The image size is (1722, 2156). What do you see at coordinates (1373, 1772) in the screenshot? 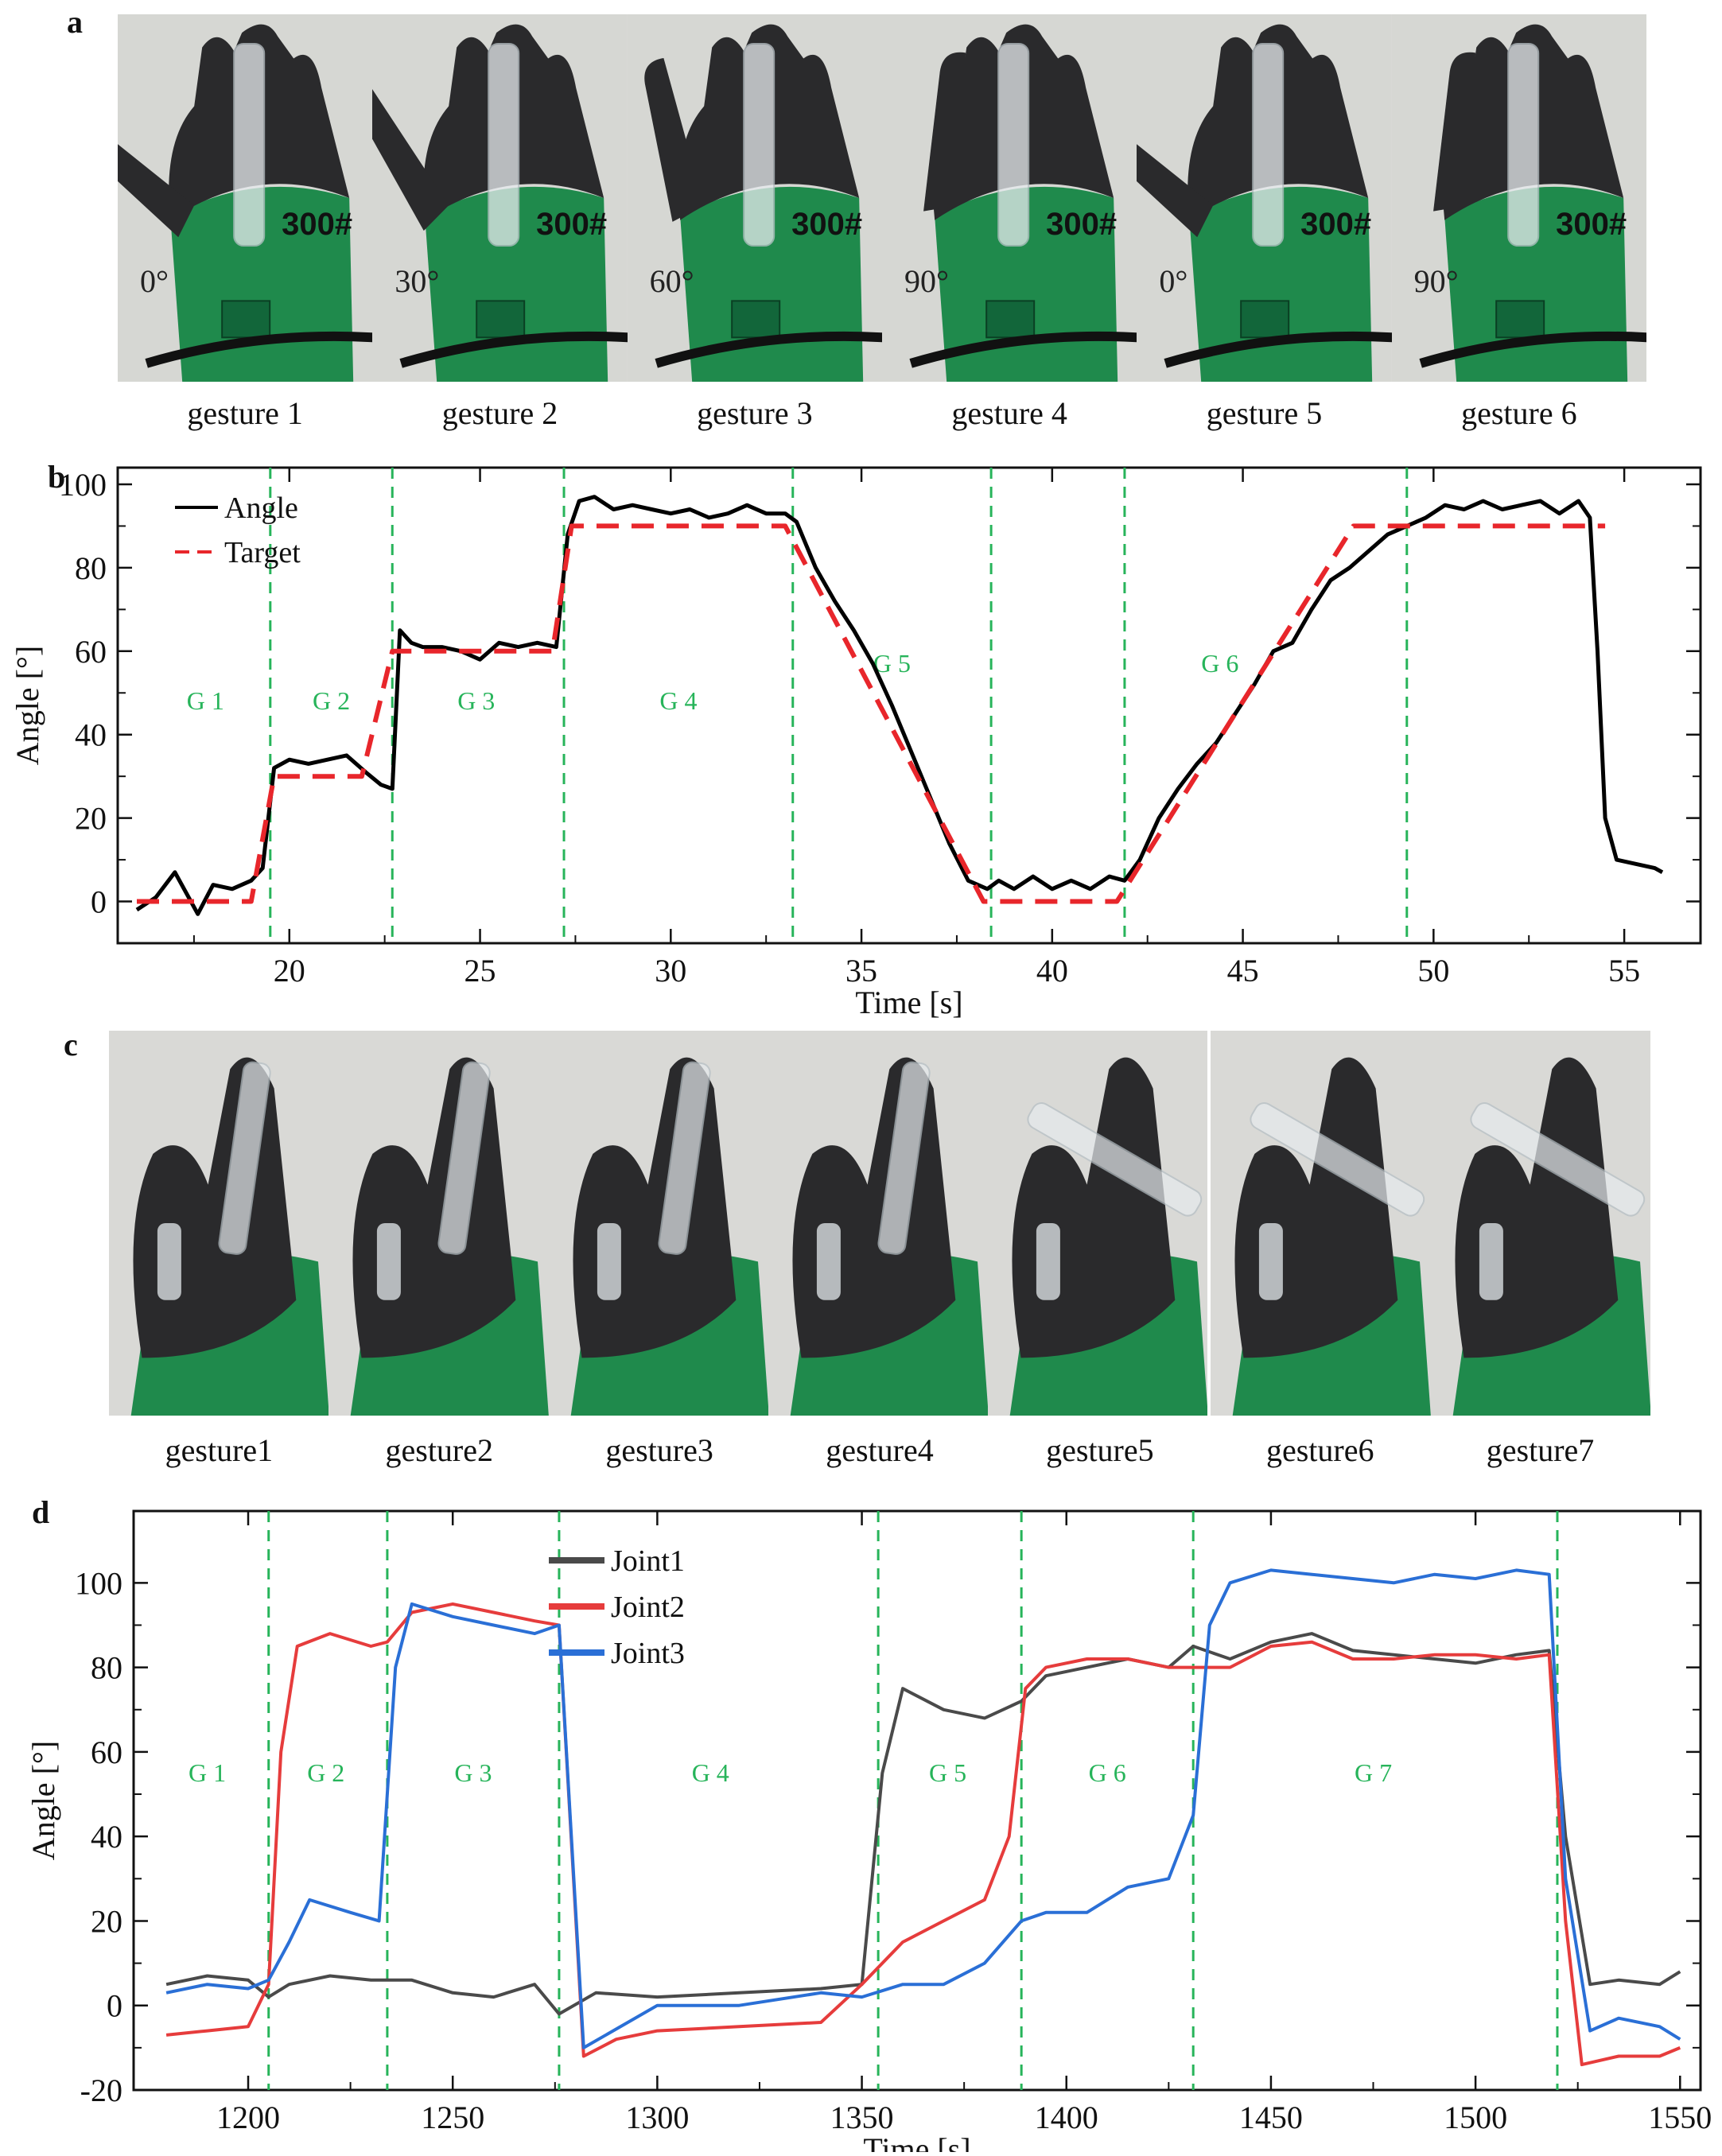
I see `region-label: G 7` at bounding box center [1373, 1772].